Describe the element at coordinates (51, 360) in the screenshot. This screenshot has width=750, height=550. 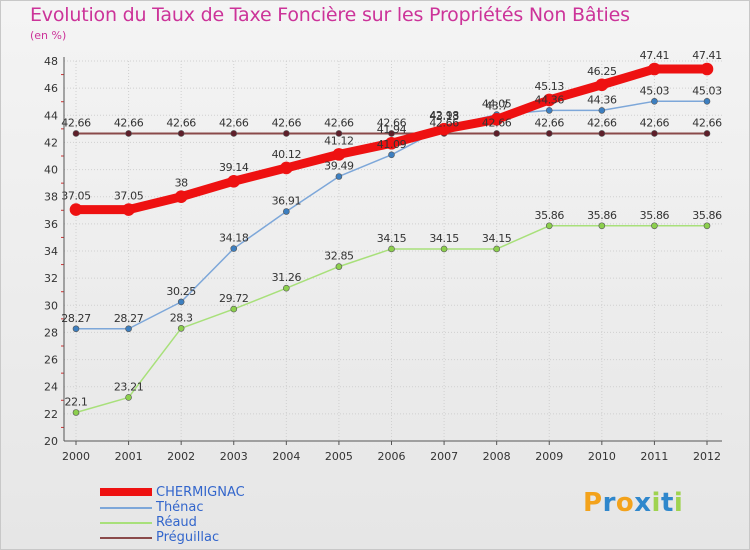
I see `y-tick-label: 26` at that location.